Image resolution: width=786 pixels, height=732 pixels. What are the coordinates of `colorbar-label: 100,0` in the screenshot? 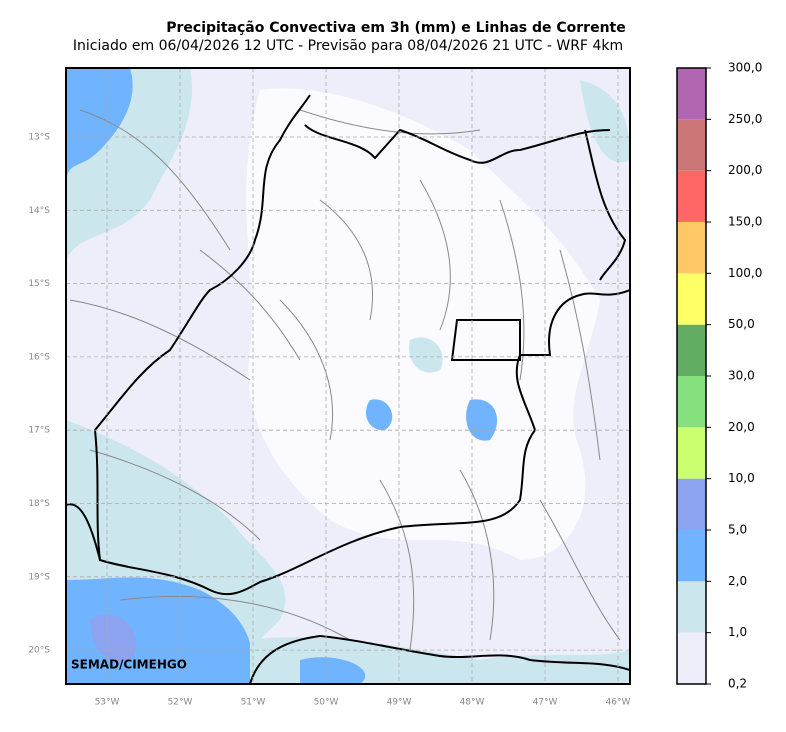 It's located at (745, 273).